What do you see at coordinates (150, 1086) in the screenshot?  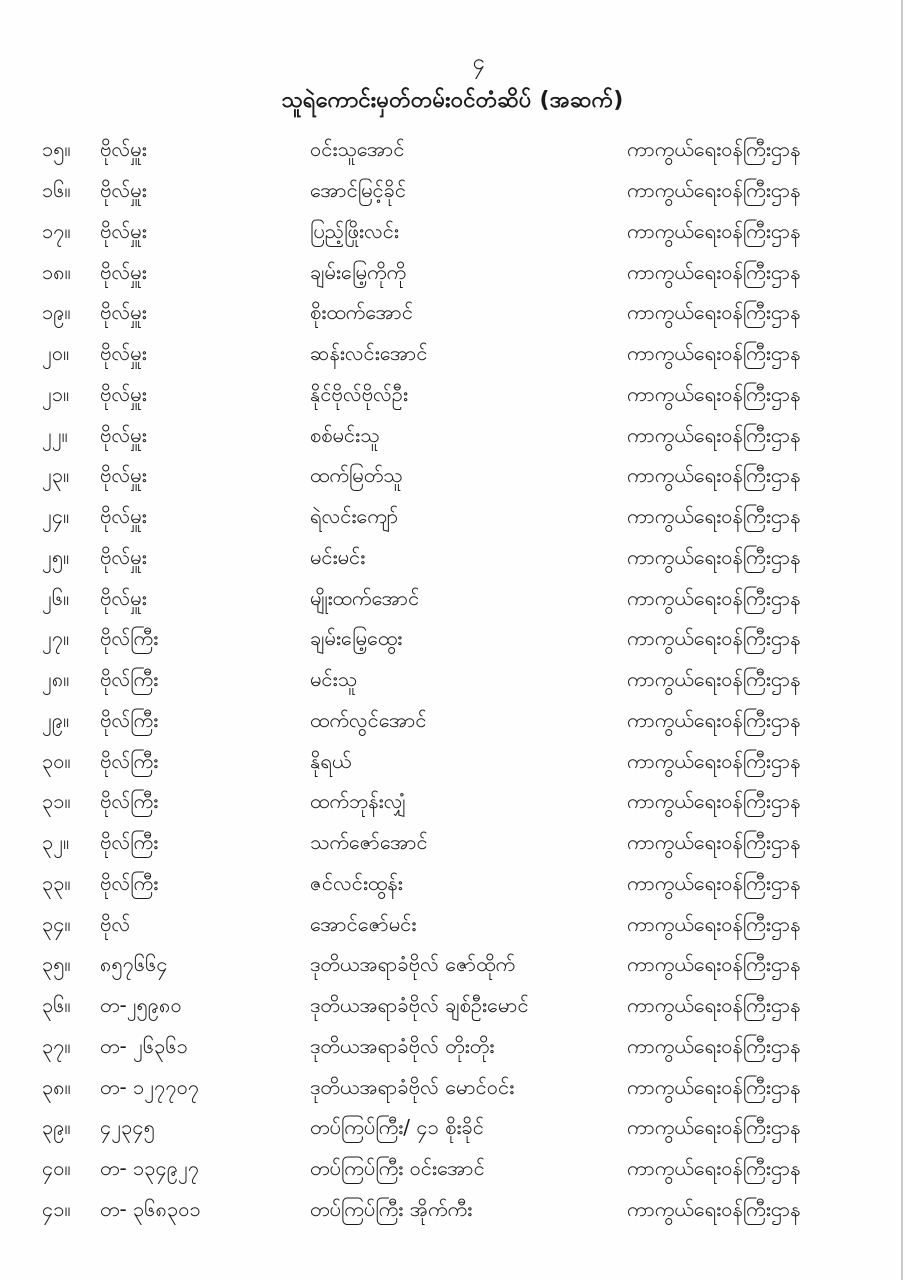 I see `row-rank: တ- ၁၂၇၇၀၇` at bounding box center [150, 1086].